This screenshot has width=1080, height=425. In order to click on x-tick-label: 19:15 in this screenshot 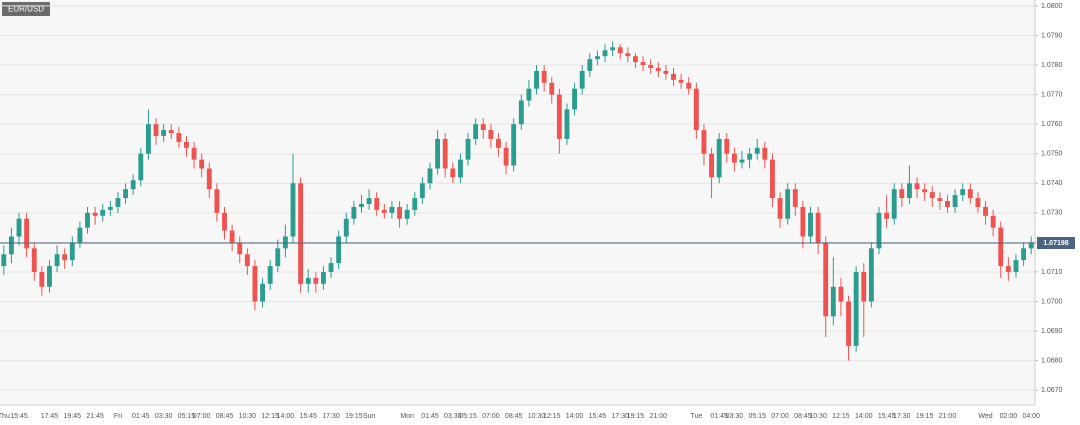, I will do `click(925, 416)`.